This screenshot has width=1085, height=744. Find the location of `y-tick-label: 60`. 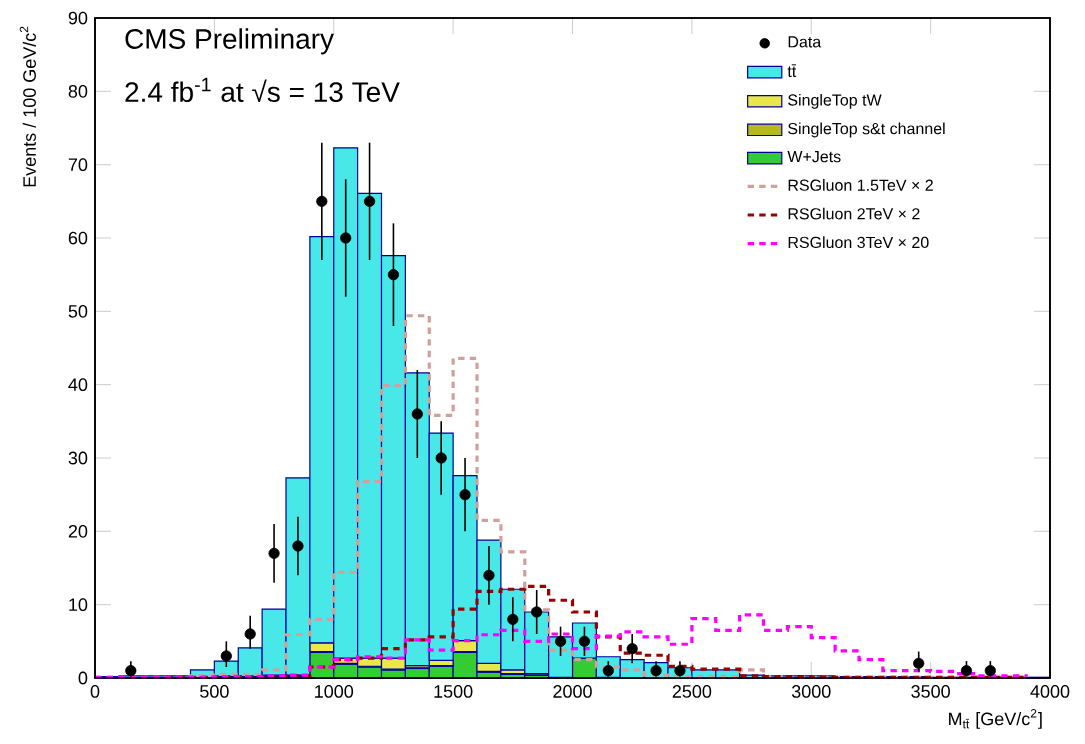

y-tick-label: 60 is located at coordinates (78, 238).